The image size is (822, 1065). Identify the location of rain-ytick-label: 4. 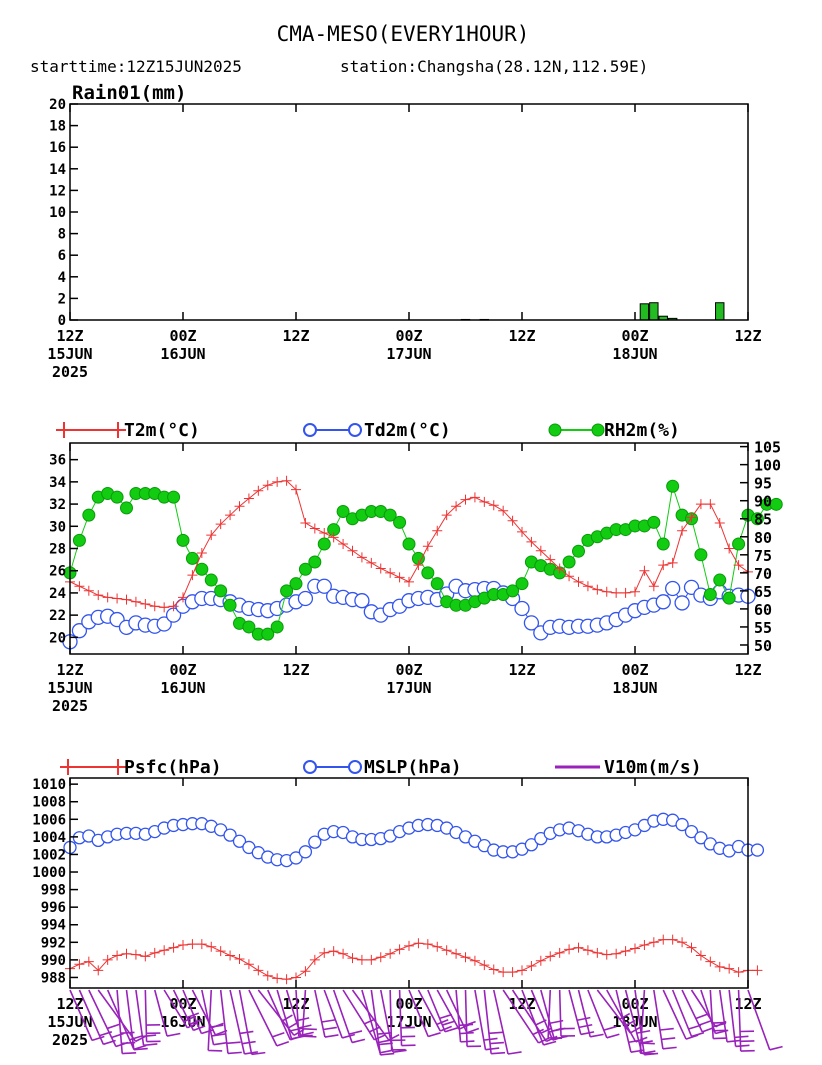
(62, 278).